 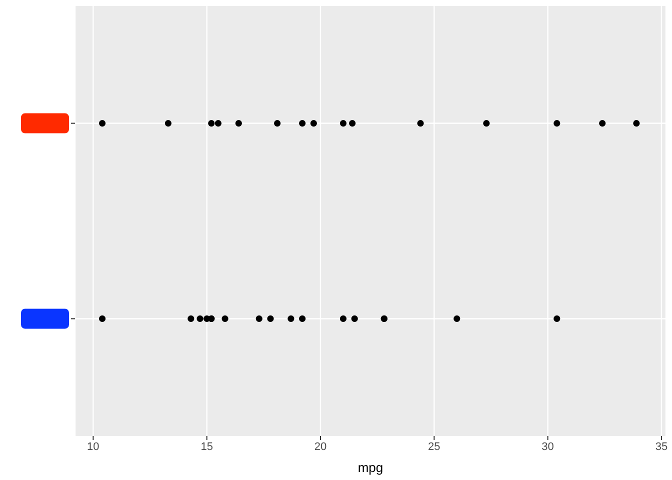 What do you see at coordinates (320, 446) in the screenshot?
I see `x-tick-label: 20` at bounding box center [320, 446].